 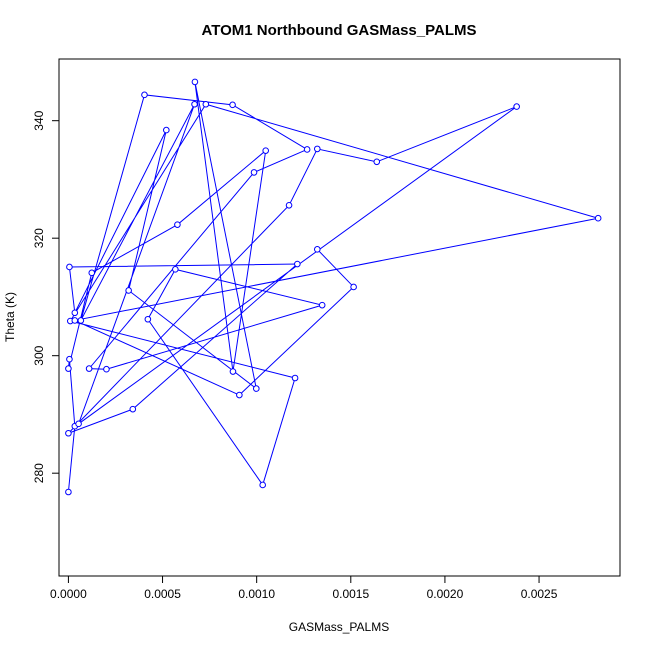 I want to click on y-tick-label: 320, so click(x=39, y=238).